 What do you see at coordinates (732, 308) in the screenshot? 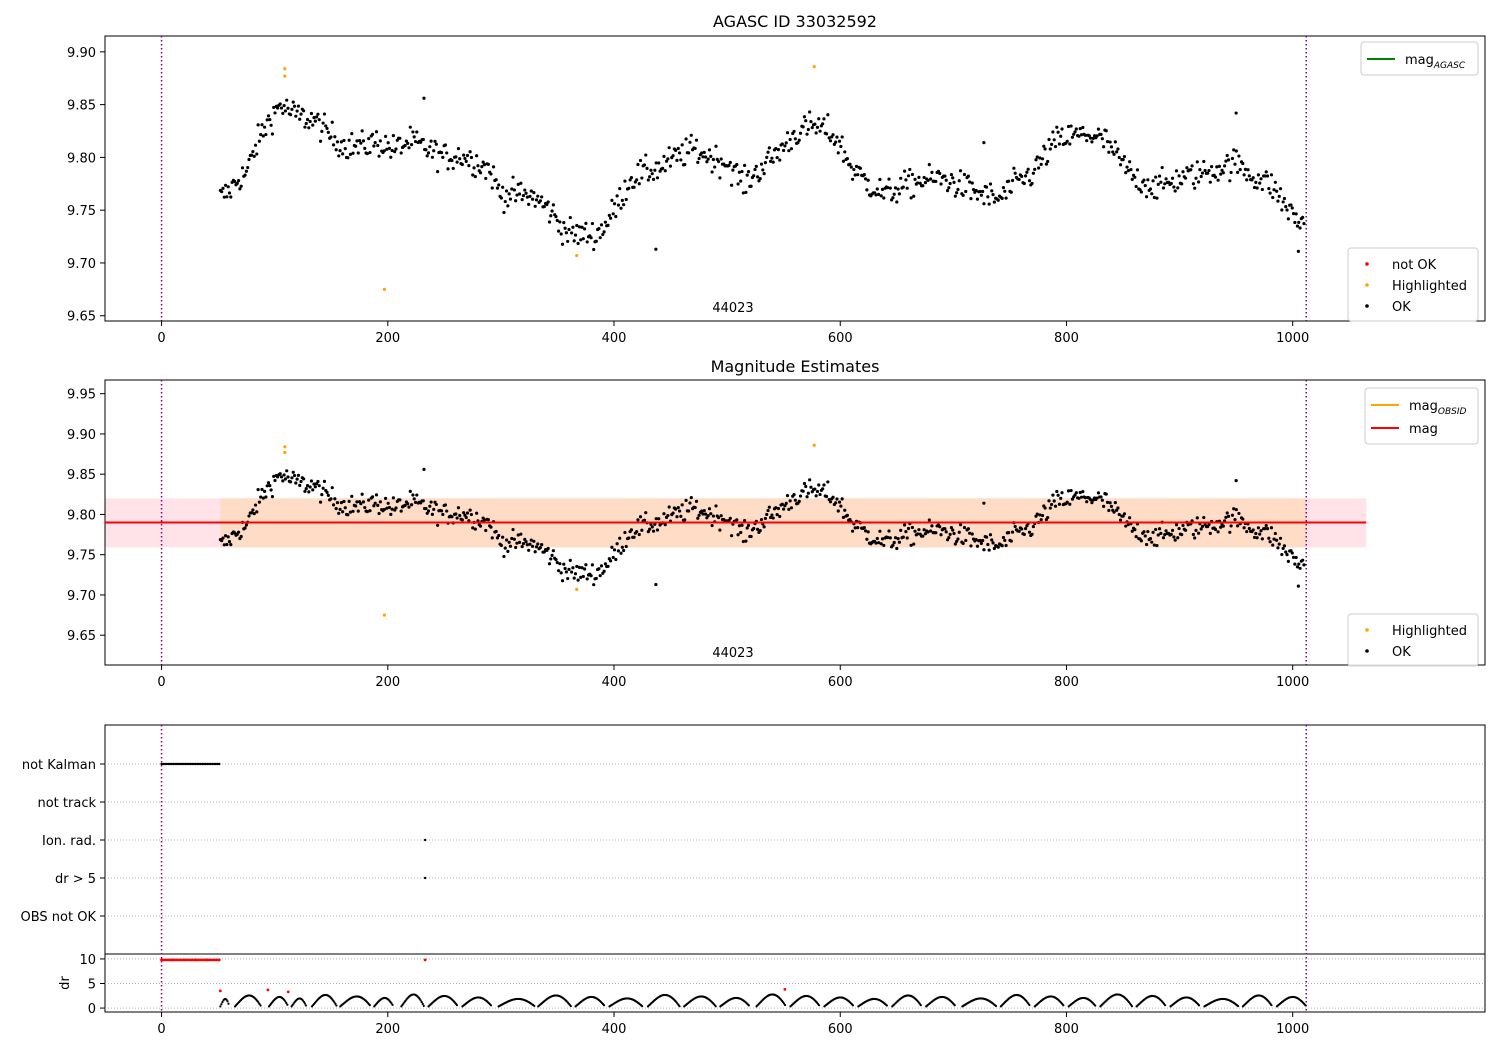
I see `panel-1-obsid-label: 44023` at bounding box center [732, 308].